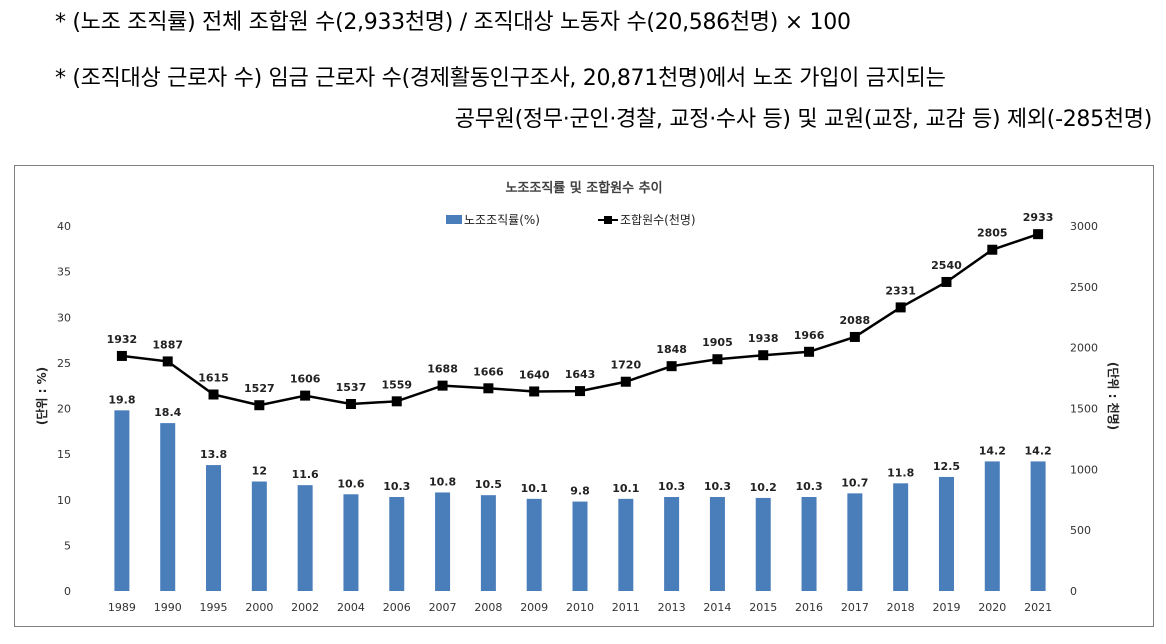 This screenshot has width=1166, height=644. I want to click on bar-value-label: 19.8, so click(121, 399).